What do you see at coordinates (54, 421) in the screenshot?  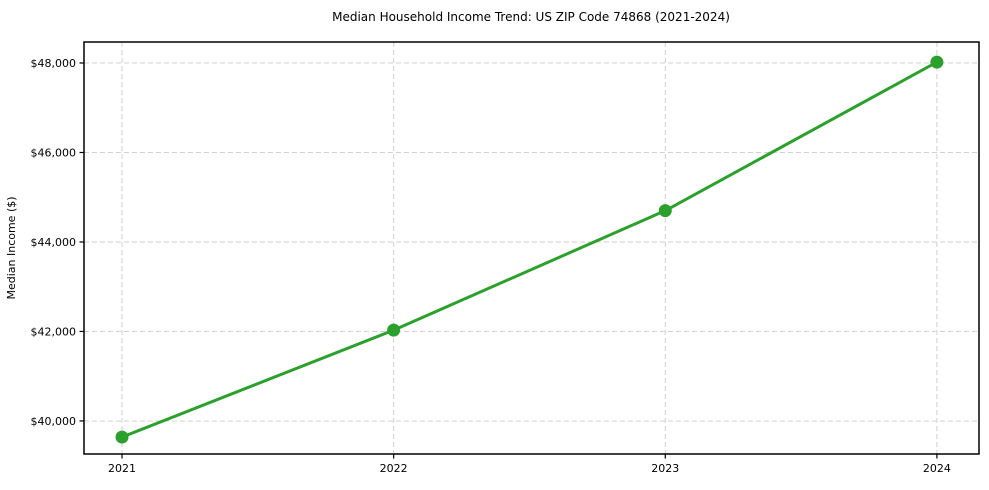 I see `y-tick-label: $40,000` at bounding box center [54, 421].